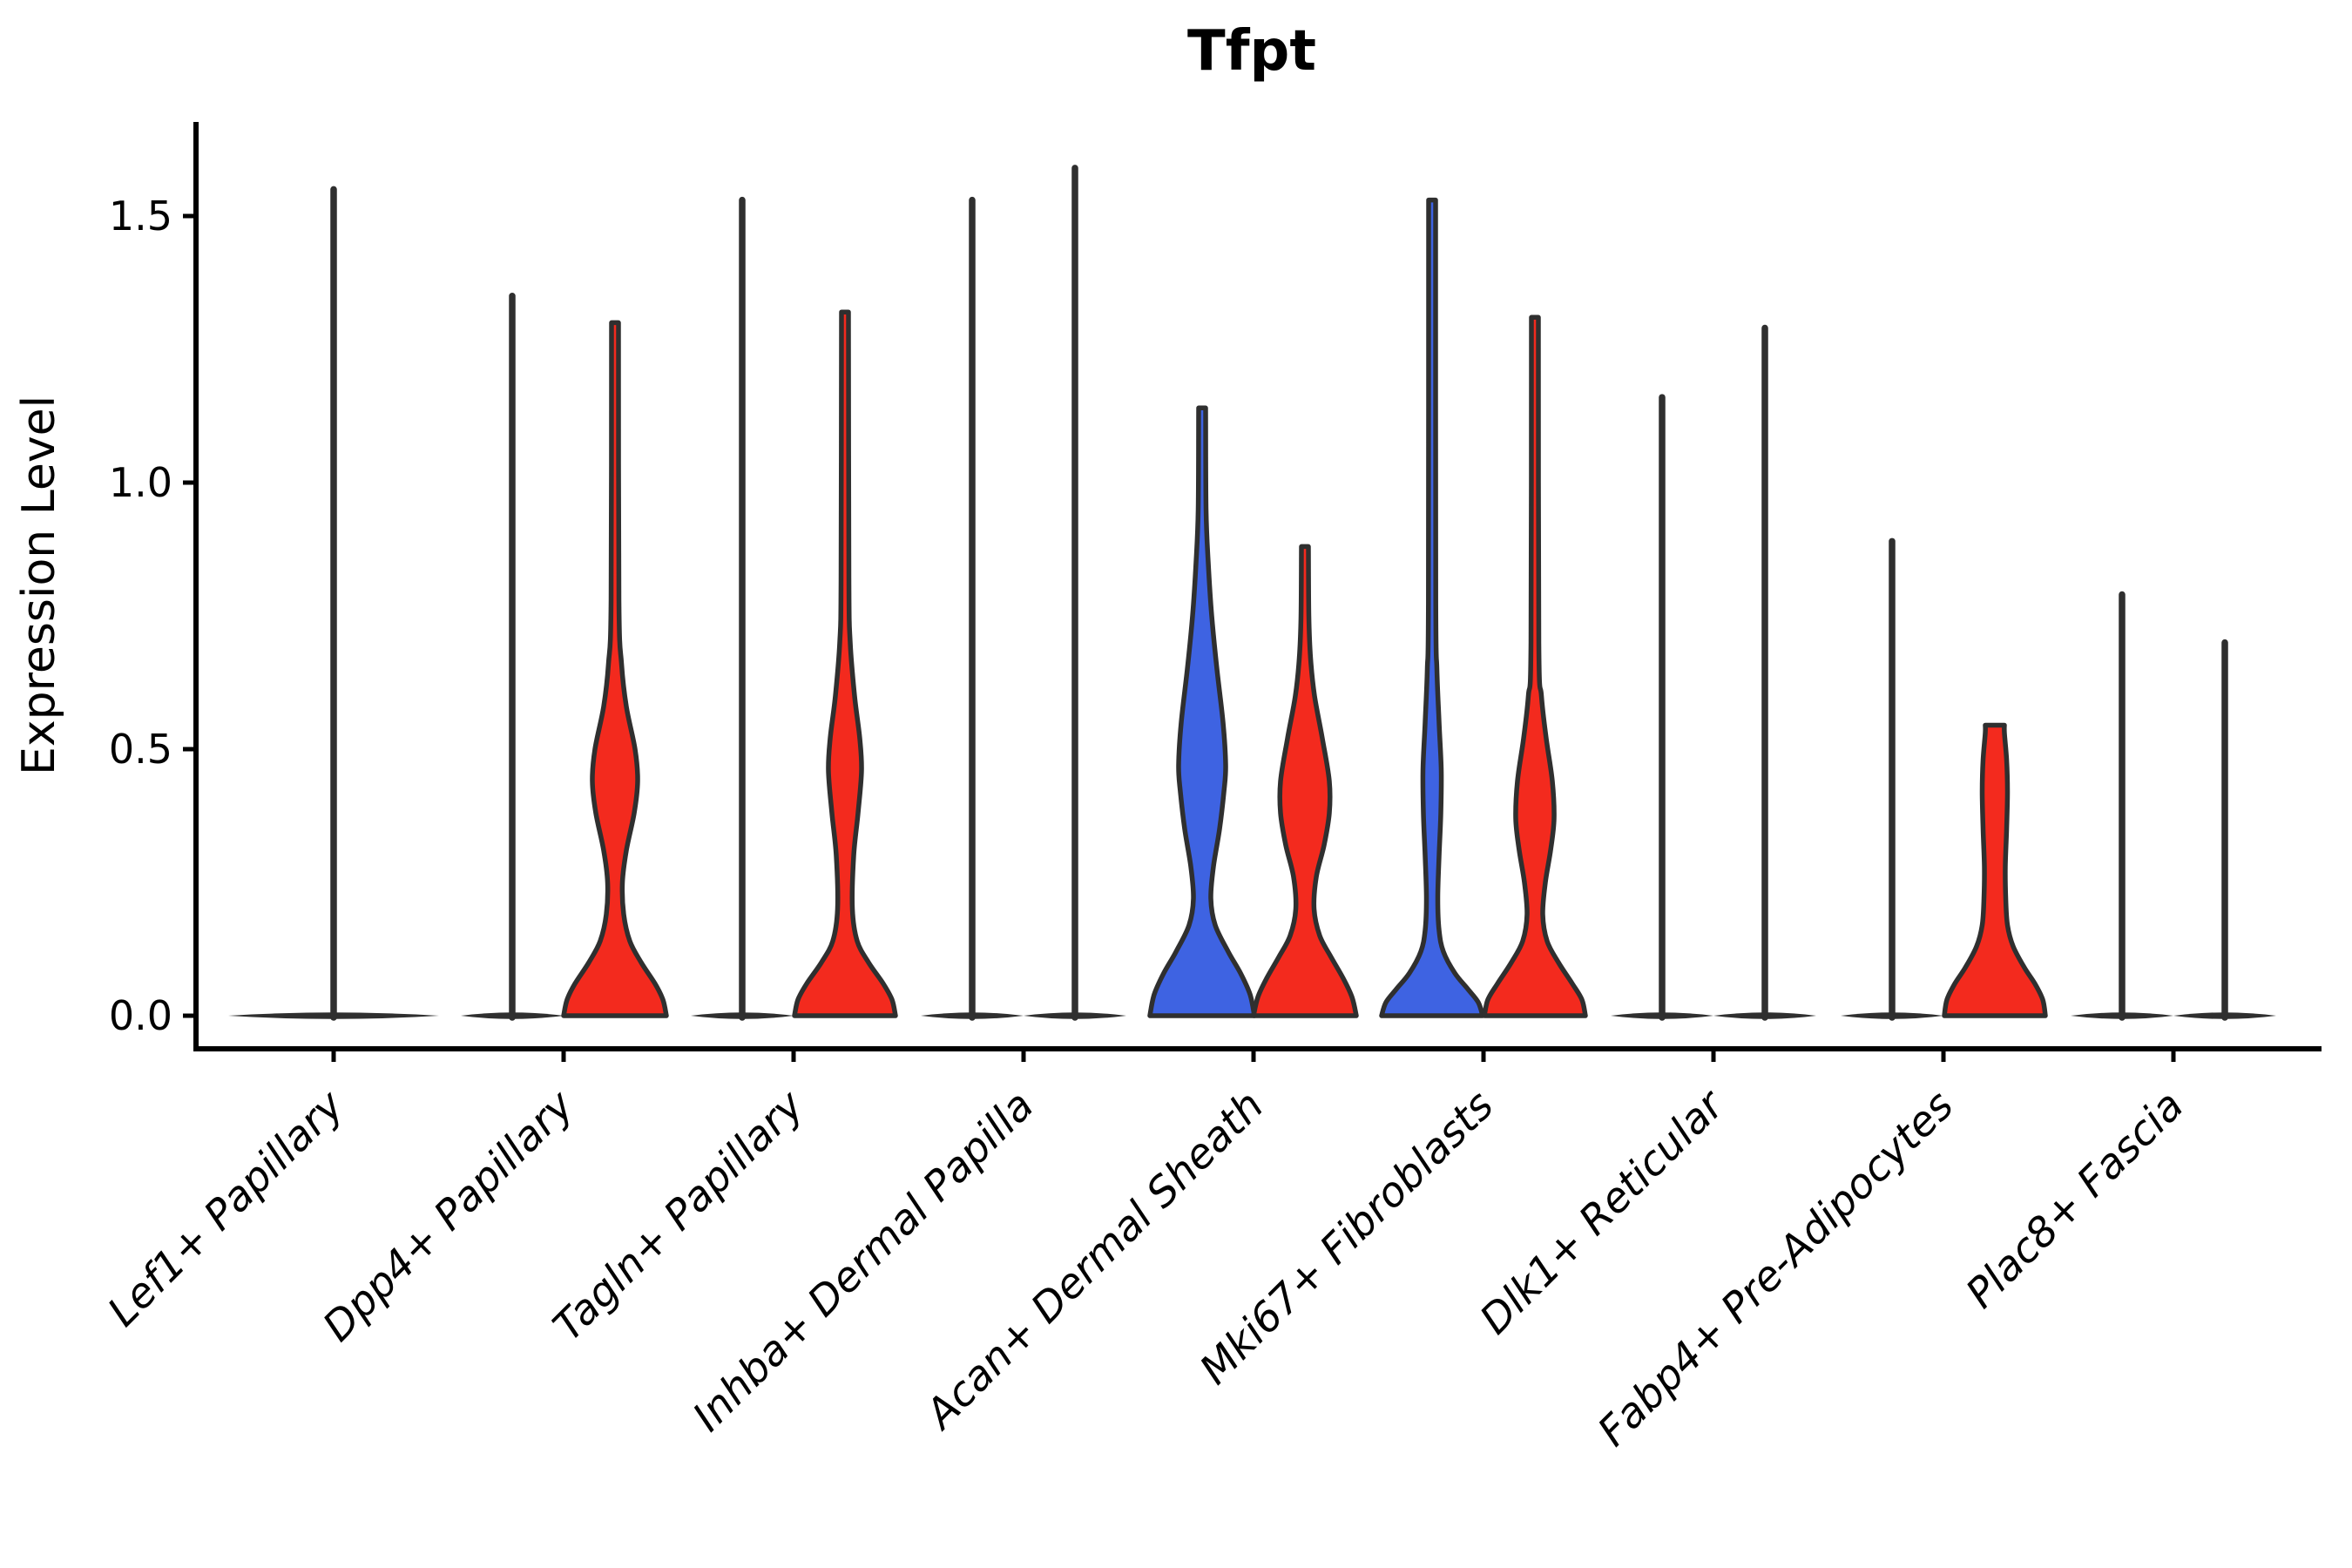 The width and height of the screenshot is (2352, 1568). I want to click on violin-acan-dermal-sheath-right, so click(1305, 781).